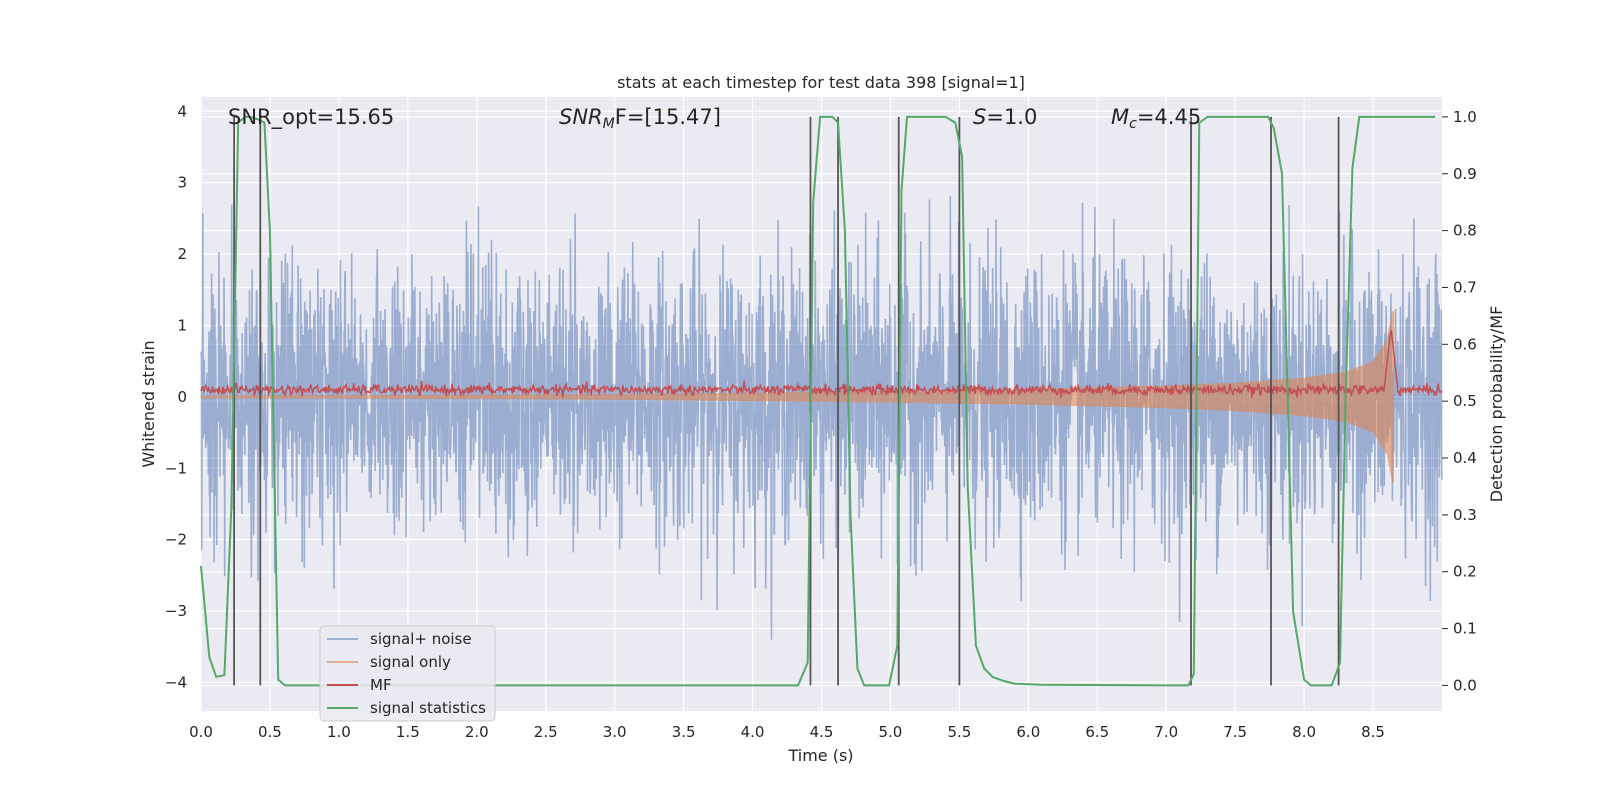 The width and height of the screenshot is (1600, 804). I want to click on y-tick-label: 0, so click(182, 397).